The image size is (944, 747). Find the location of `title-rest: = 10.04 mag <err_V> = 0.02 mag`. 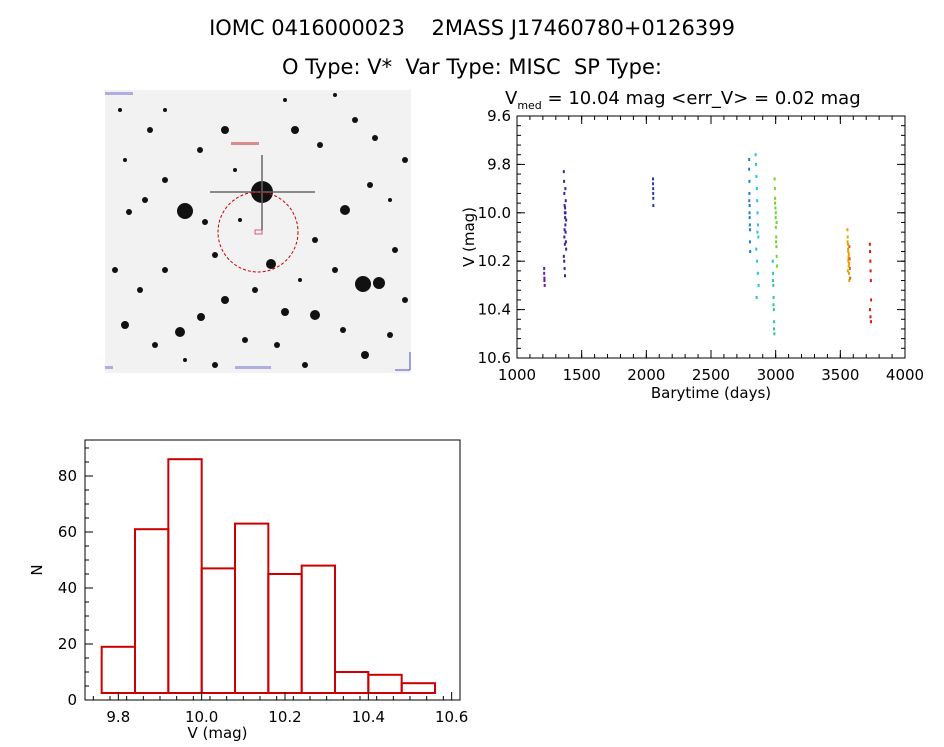

title-rest: = 10.04 mag <err_V> = 0.02 mag is located at coordinates (701, 98).